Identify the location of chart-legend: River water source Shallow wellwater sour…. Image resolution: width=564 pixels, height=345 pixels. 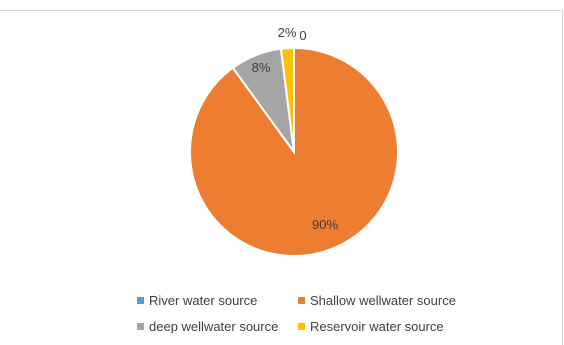
(296, 313).